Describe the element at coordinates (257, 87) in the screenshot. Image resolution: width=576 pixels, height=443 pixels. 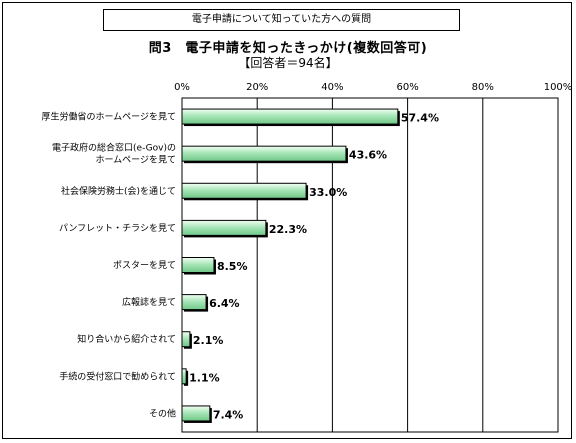
I see `x-tick-label: 20%` at that location.